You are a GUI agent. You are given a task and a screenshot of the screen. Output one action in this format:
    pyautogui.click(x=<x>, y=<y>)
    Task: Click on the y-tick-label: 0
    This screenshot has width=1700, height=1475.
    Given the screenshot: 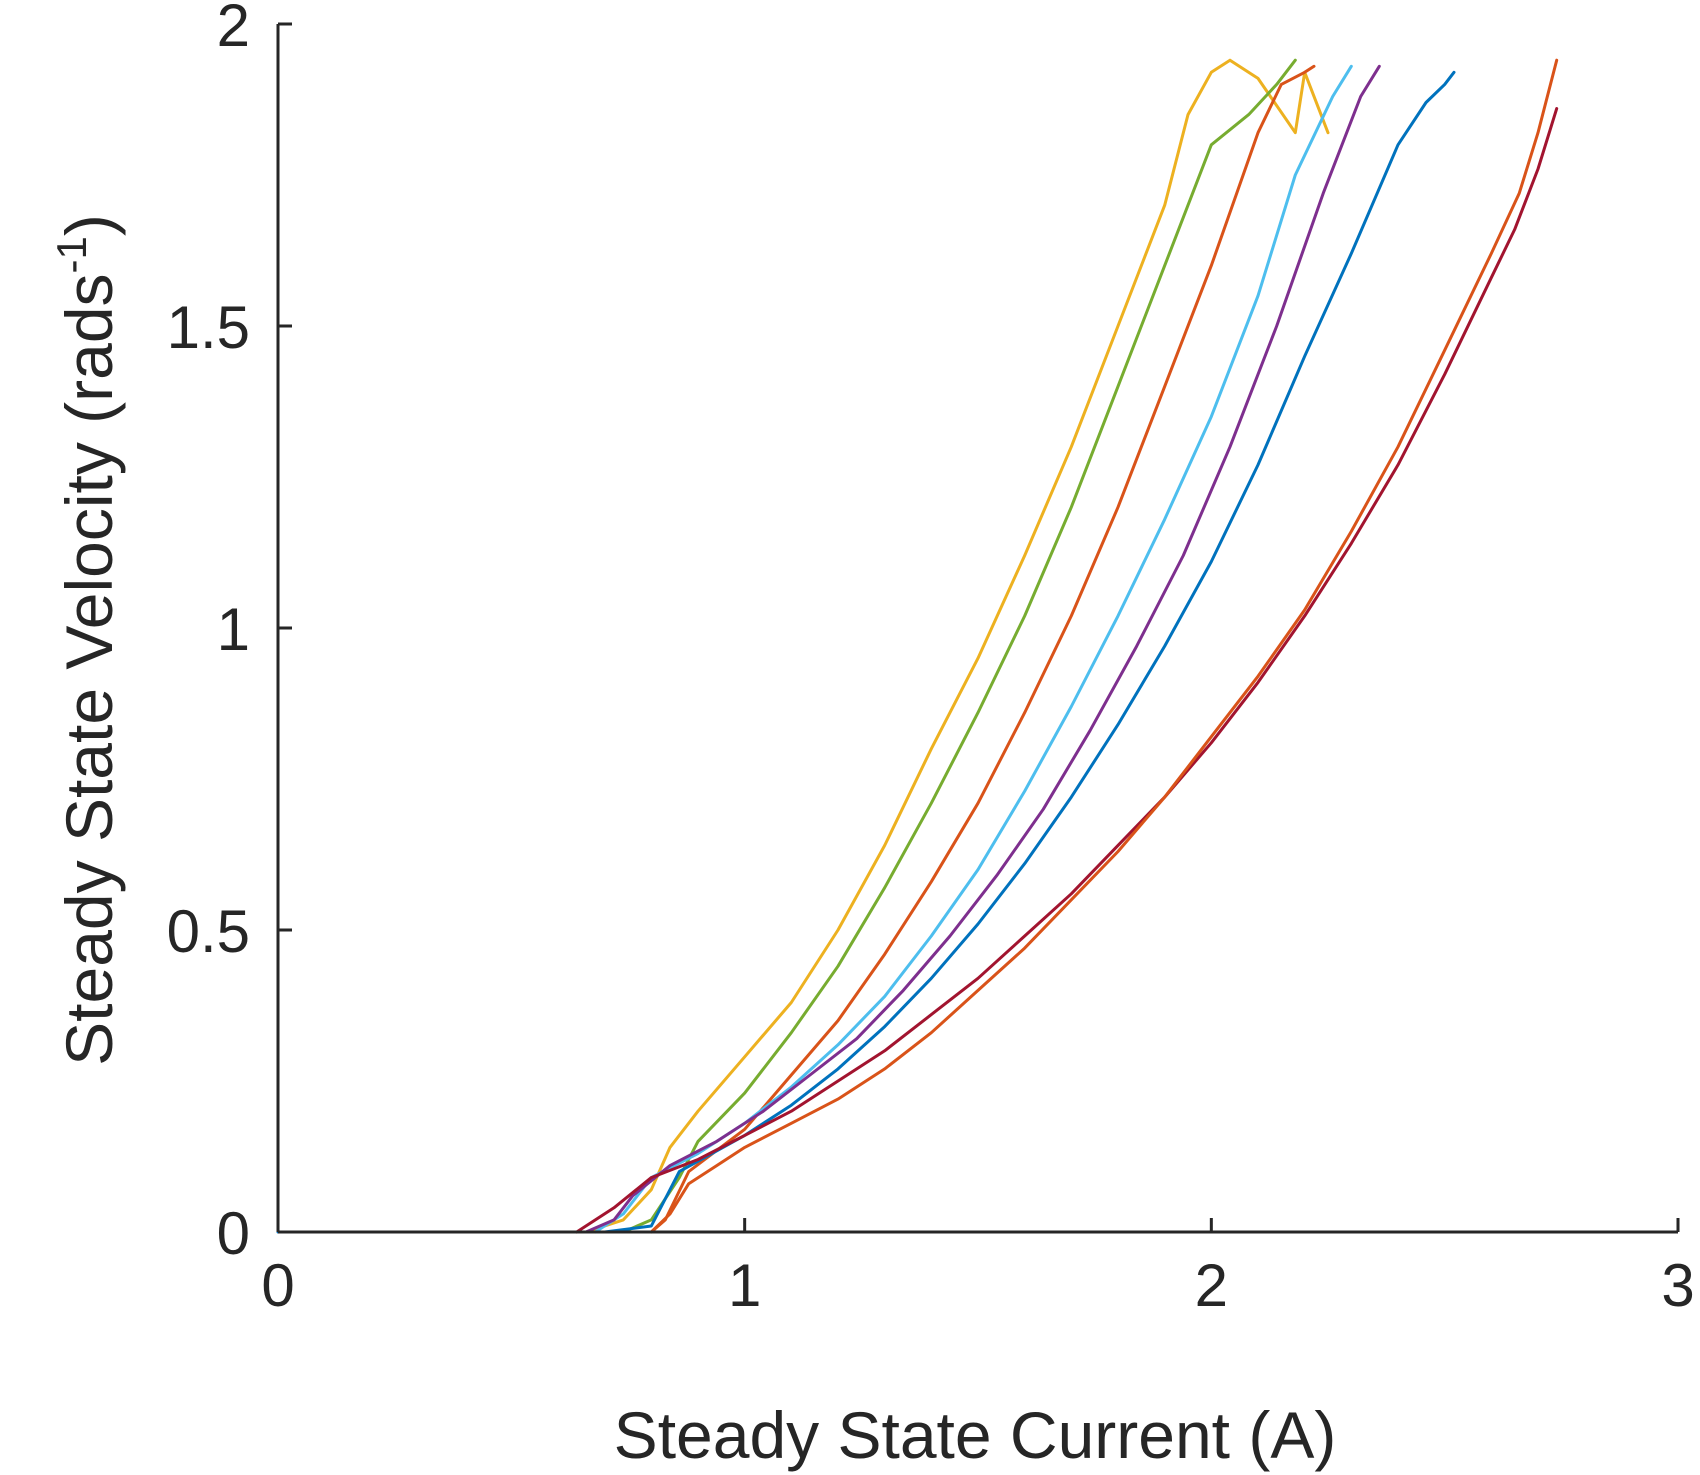 What is the action you would take?
    pyautogui.click(x=233, y=1233)
    